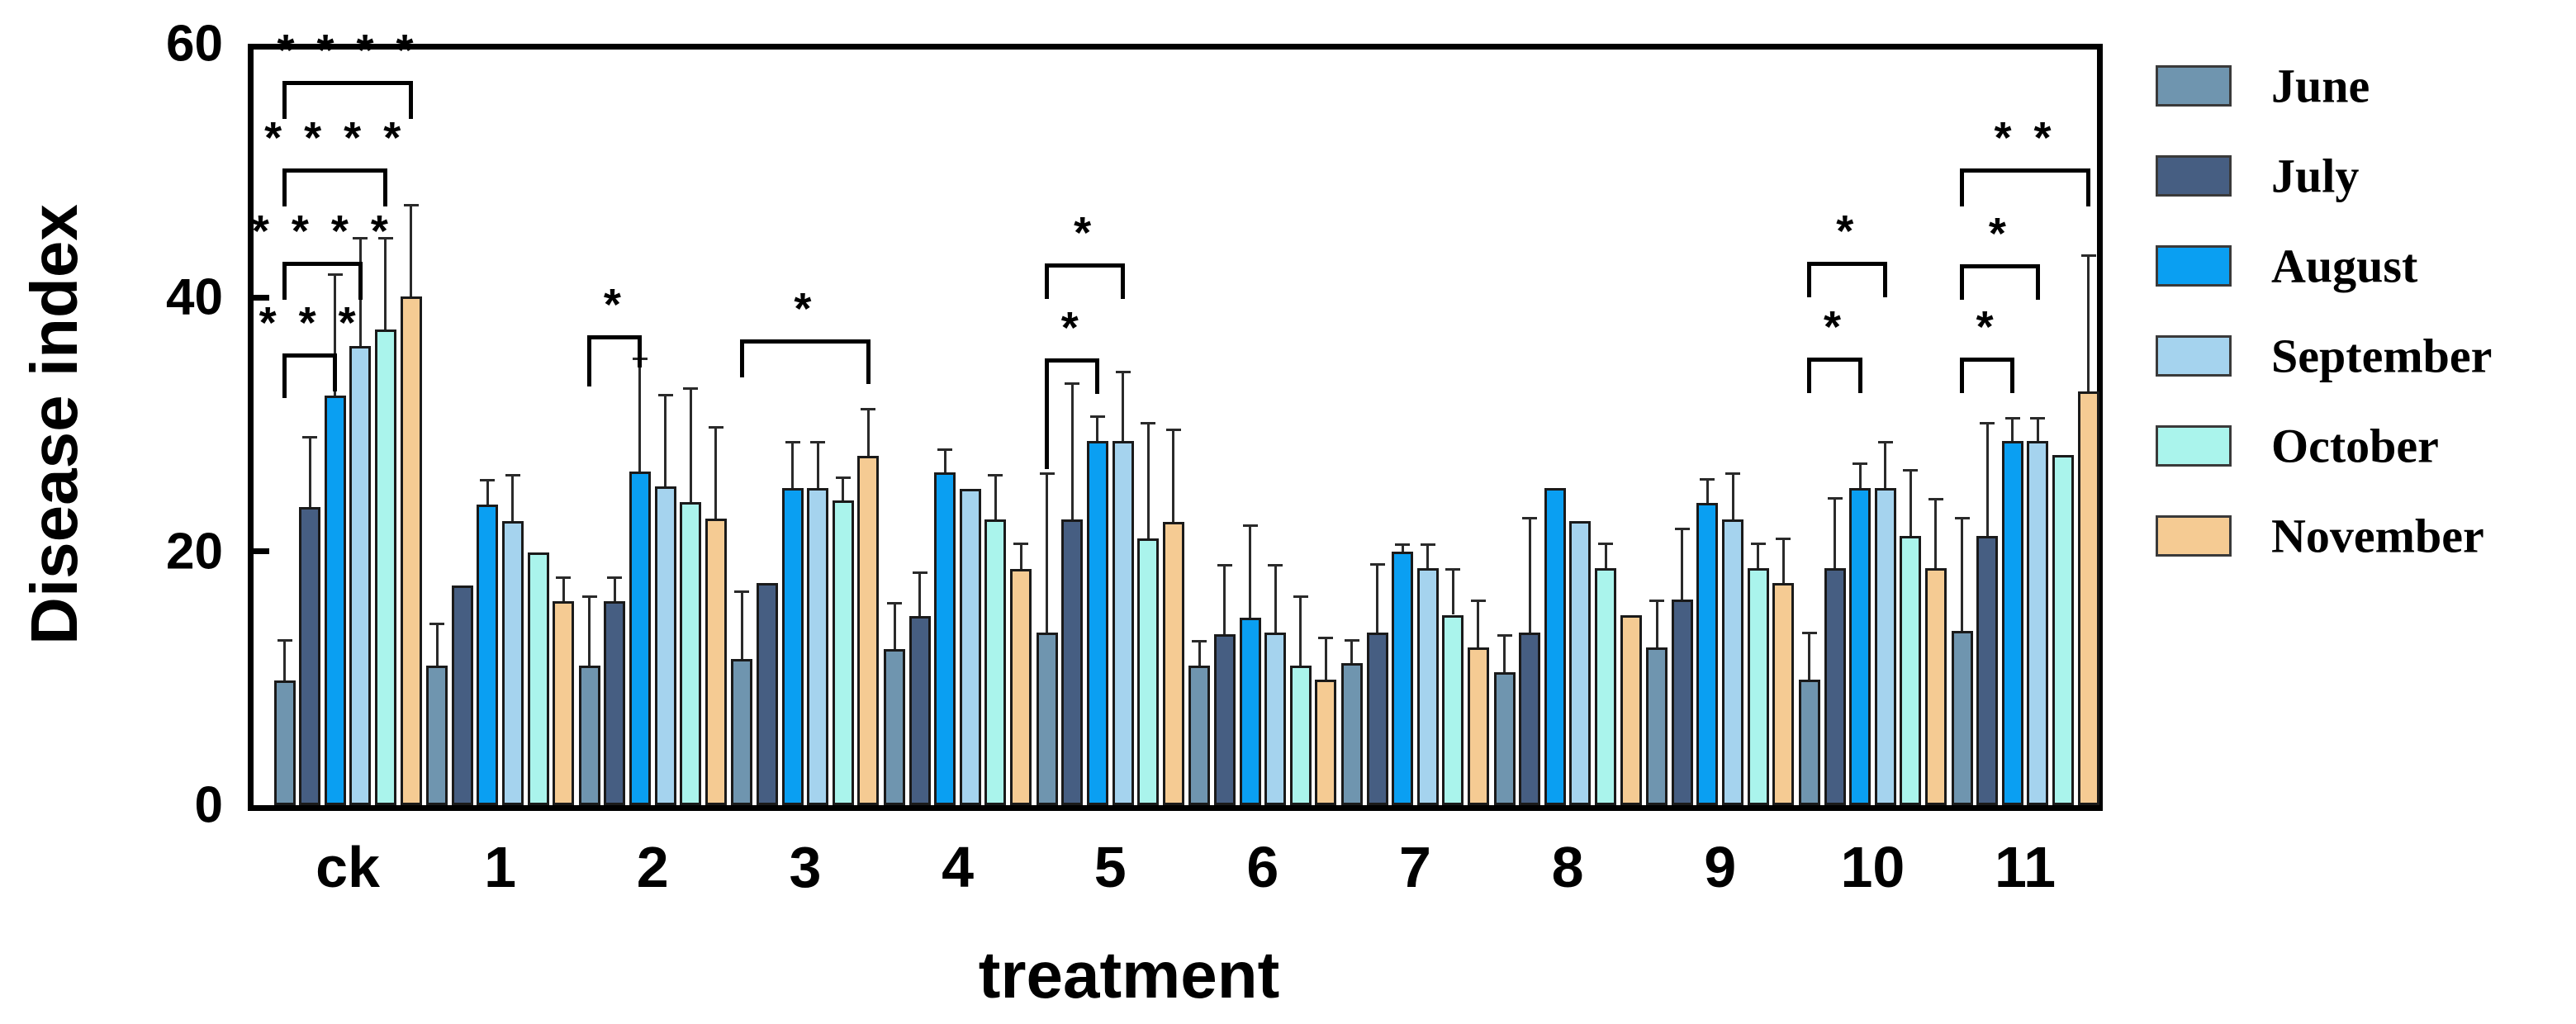  I want to click on legend-label-July: July, so click(2315, 176).